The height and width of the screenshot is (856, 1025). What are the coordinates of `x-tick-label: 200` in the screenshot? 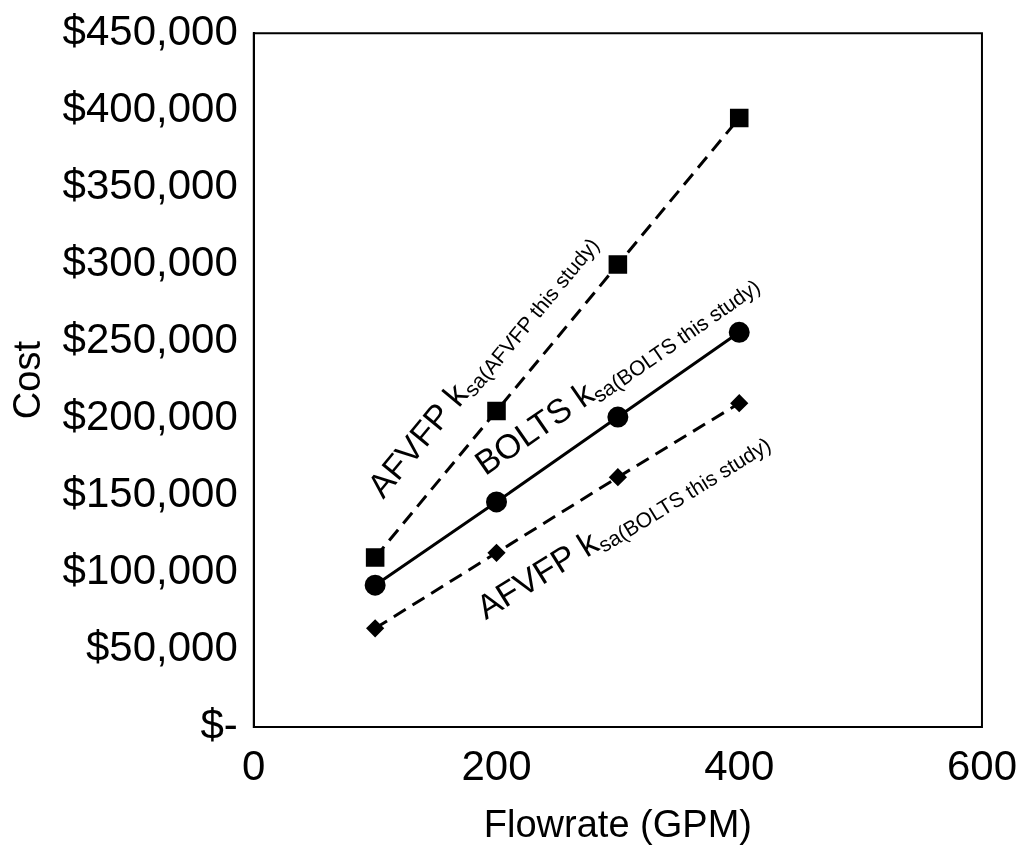 It's located at (496, 765).